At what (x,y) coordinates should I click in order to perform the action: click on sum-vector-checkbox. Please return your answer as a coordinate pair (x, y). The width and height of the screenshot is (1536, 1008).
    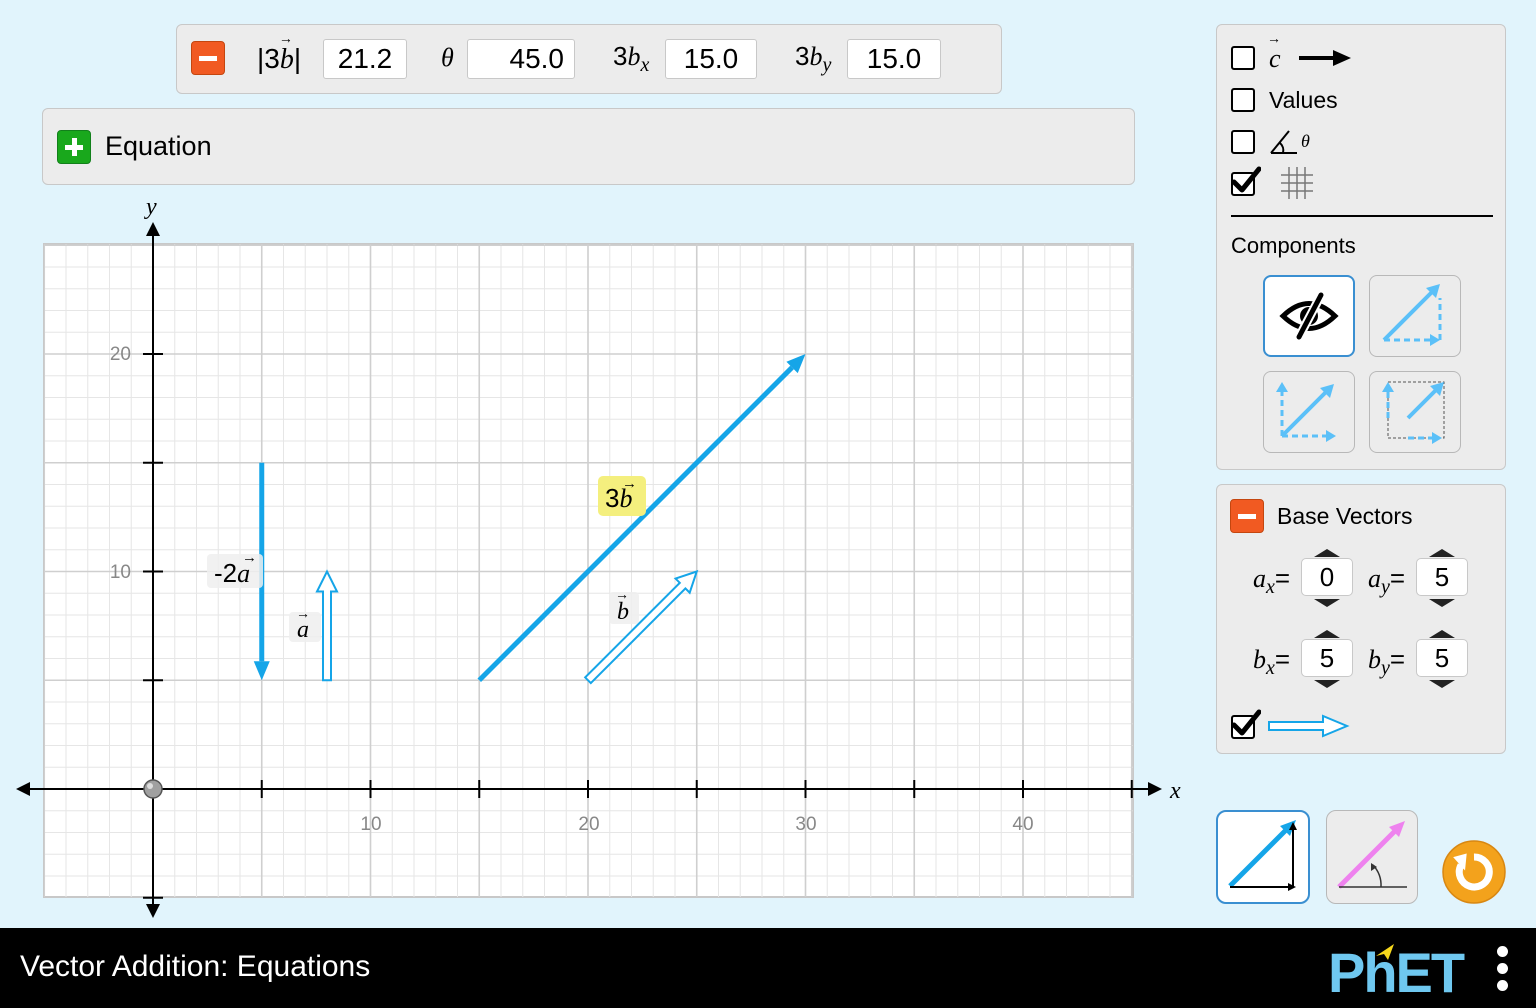
    Looking at the image, I should click on (1243, 58).